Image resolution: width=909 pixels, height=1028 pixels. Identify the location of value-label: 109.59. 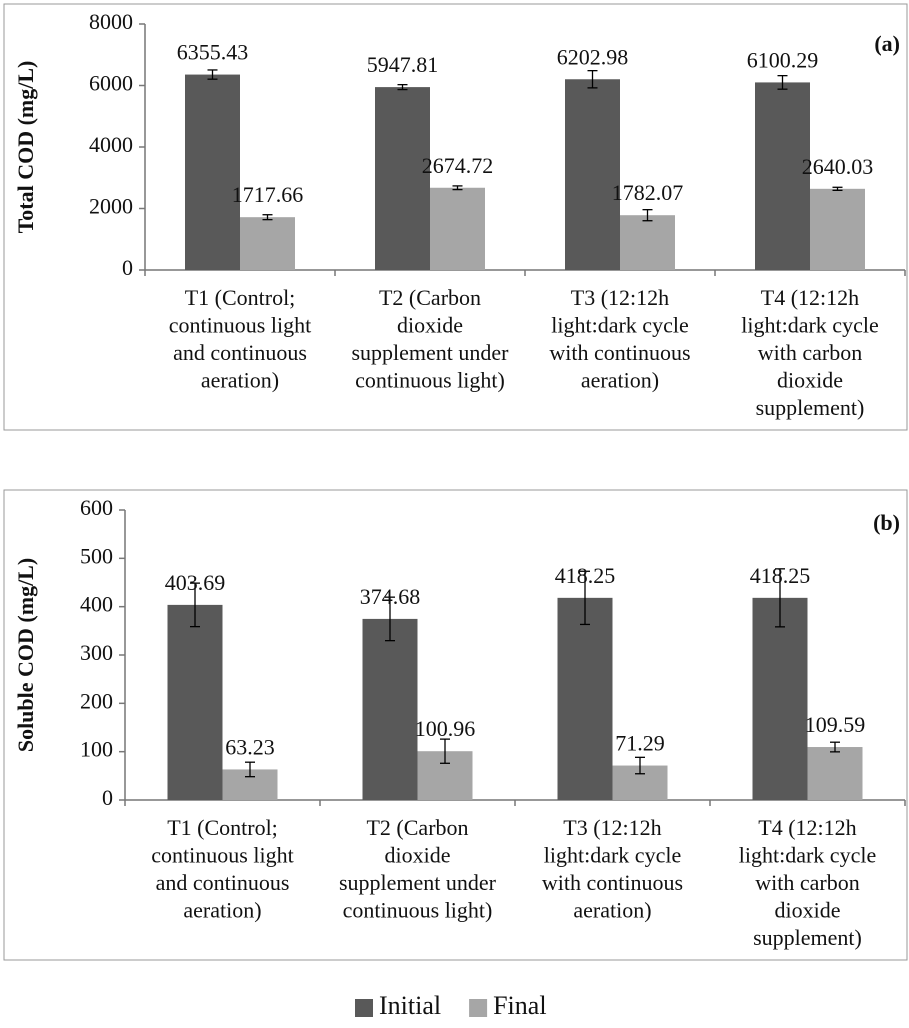
(835, 724).